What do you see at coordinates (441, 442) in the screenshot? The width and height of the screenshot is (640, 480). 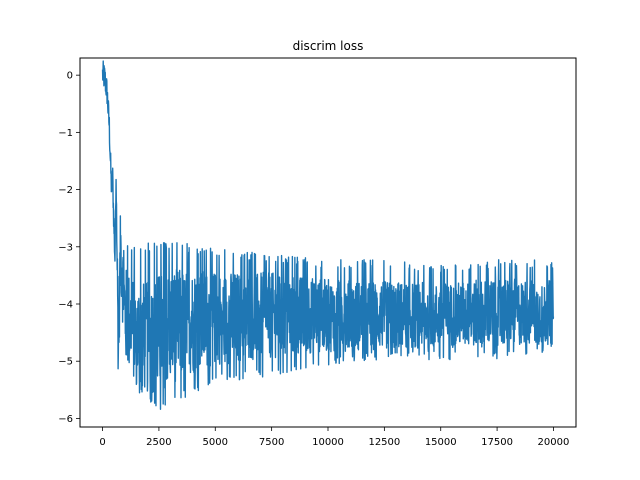 I see `x-tick-label: 15000` at bounding box center [441, 442].